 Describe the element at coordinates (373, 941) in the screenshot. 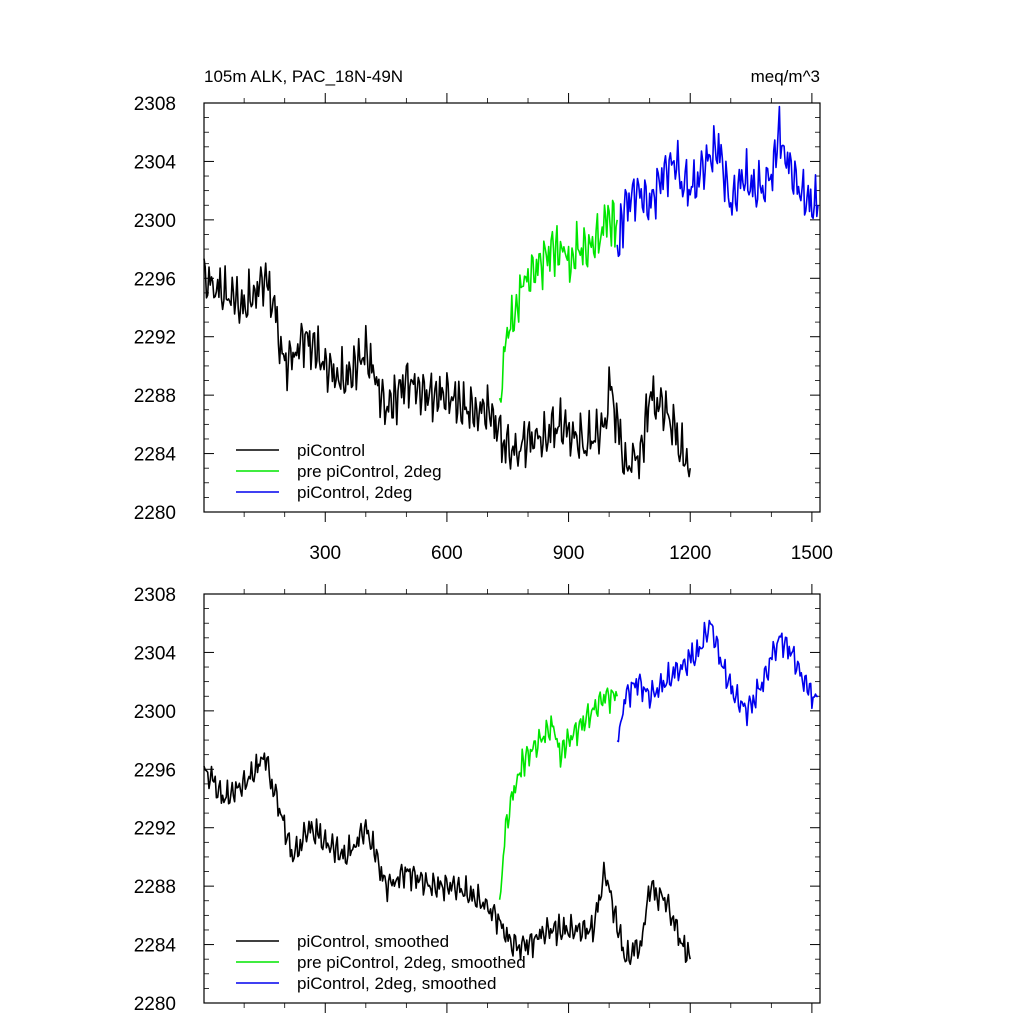

I see `legend-label: piControl, smoothed` at that location.